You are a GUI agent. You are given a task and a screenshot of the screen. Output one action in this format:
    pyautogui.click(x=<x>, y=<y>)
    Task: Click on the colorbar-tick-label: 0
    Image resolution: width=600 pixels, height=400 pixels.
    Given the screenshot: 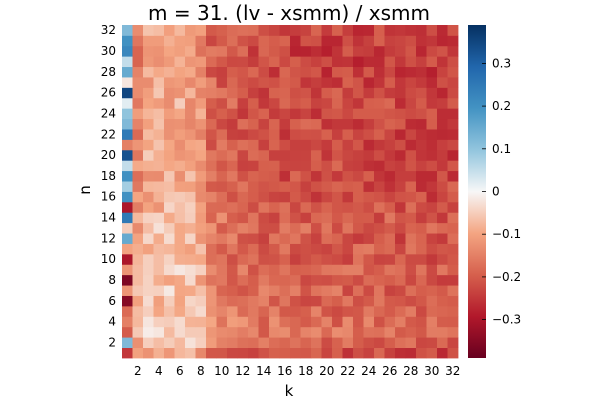 What is the action you would take?
    pyautogui.click(x=496, y=192)
    